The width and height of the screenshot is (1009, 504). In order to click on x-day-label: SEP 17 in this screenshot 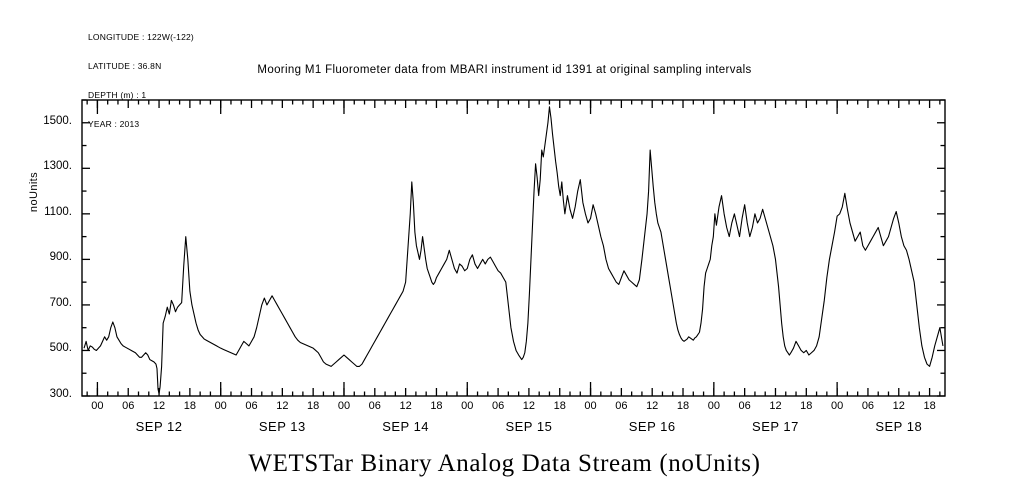, I will do `click(775, 426)`.